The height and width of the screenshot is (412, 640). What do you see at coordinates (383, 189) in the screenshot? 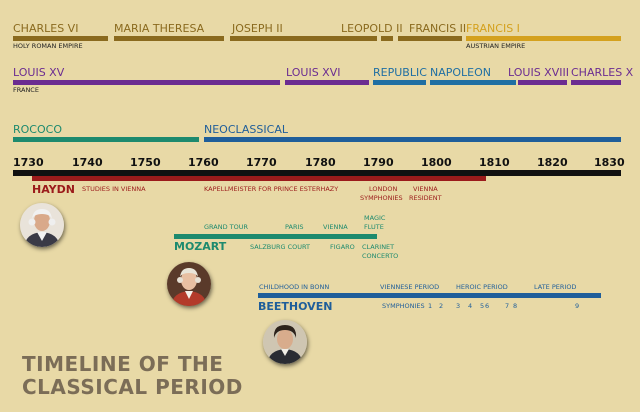
I see `haydn-event: LONDON` at bounding box center [383, 189].